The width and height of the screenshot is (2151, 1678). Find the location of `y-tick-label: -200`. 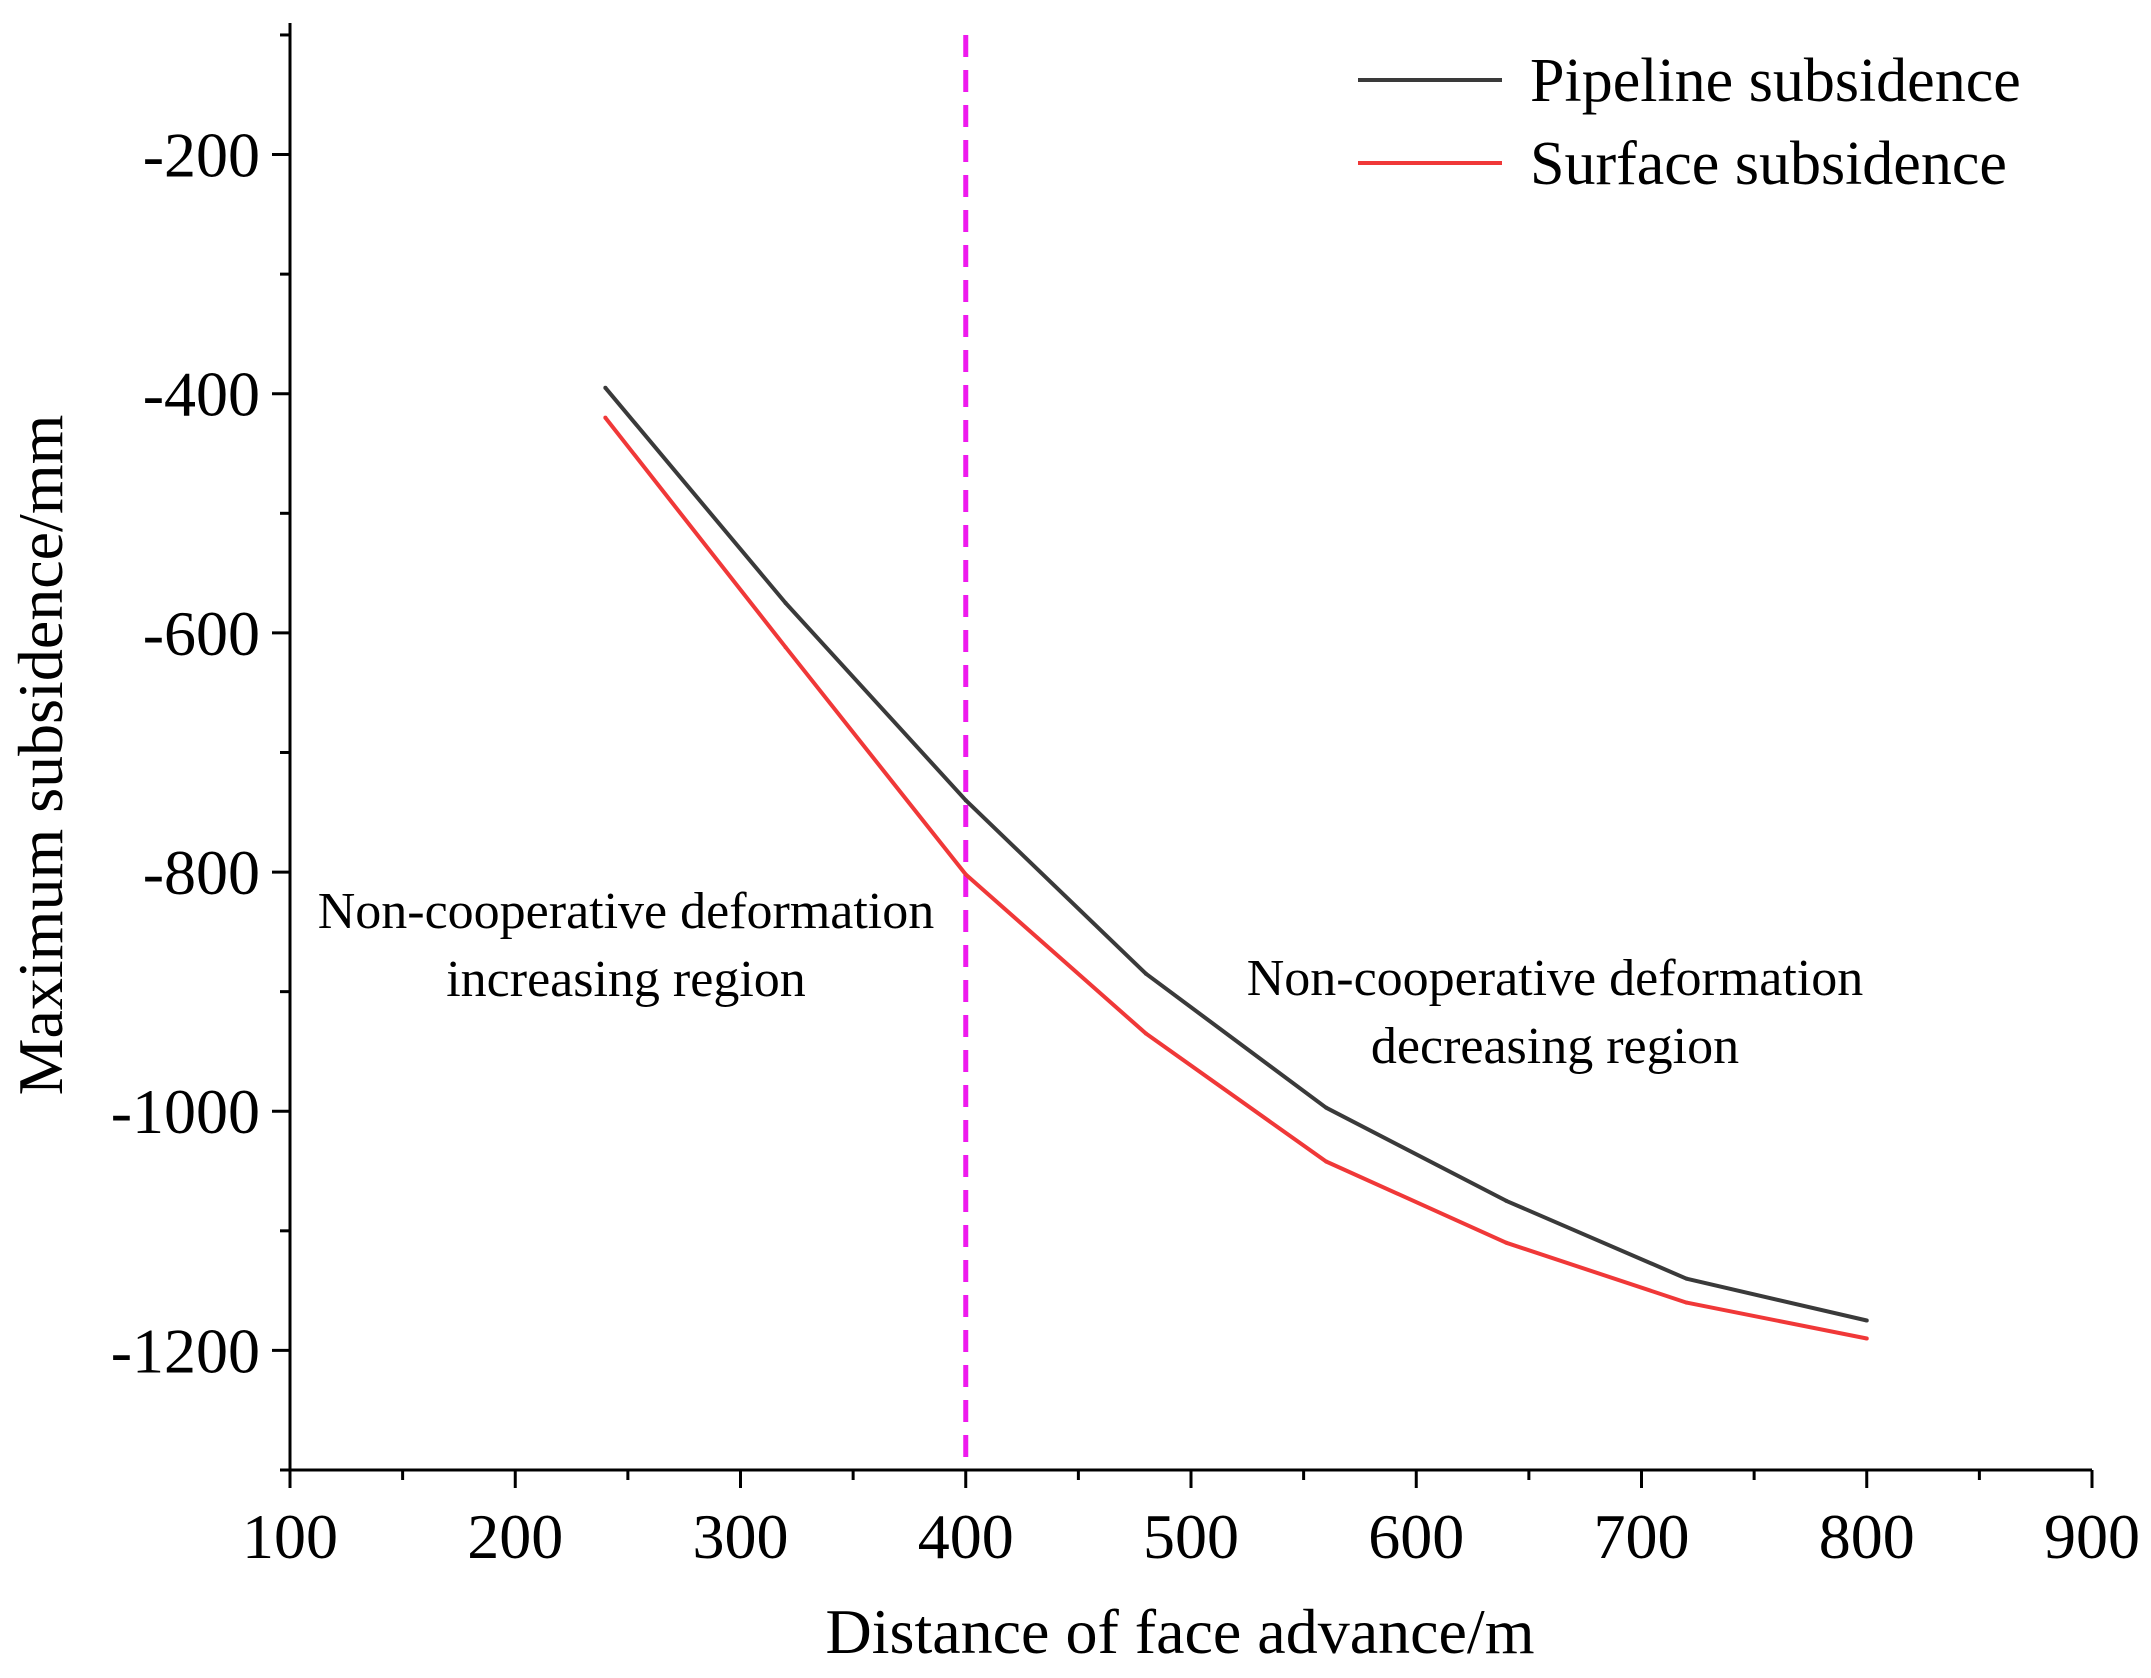

y-tick-label: -200 is located at coordinates (201, 155).